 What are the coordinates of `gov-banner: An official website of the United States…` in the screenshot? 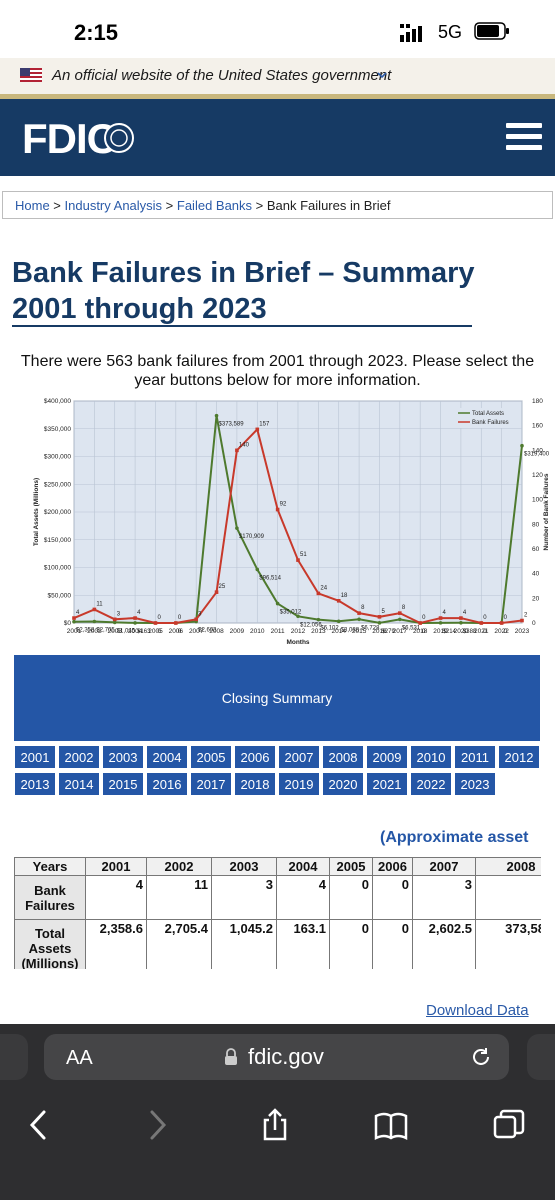 It's located at (277, 76).